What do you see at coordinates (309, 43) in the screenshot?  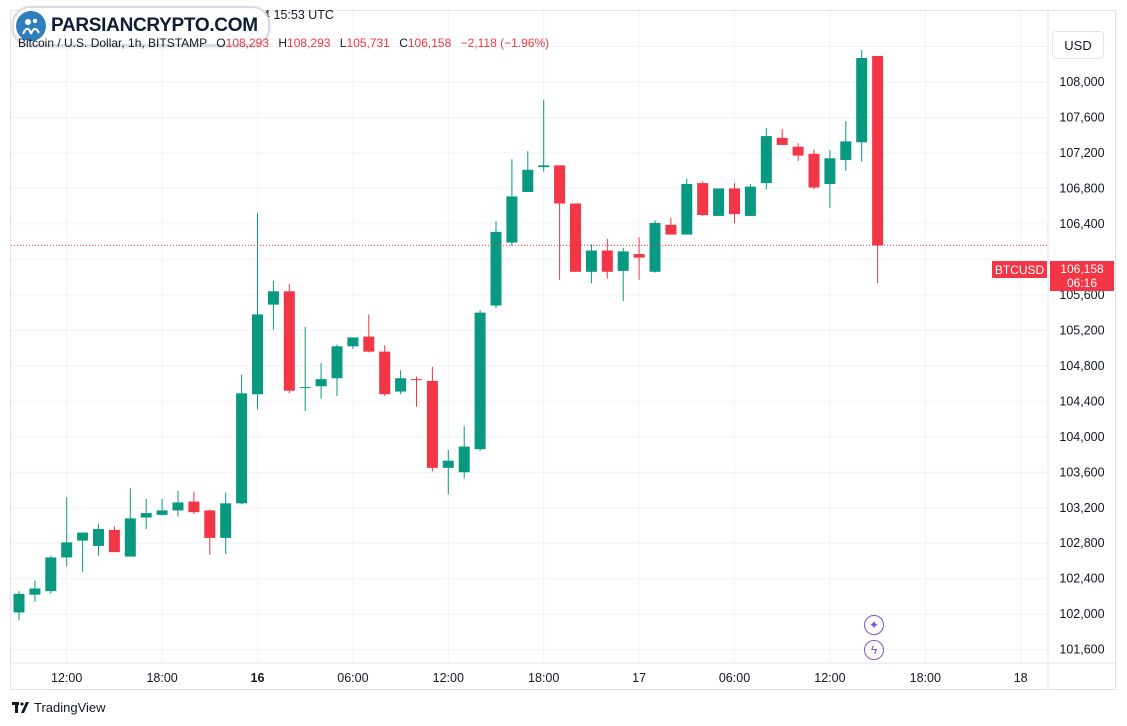 I see `high-value: 108,293` at bounding box center [309, 43].